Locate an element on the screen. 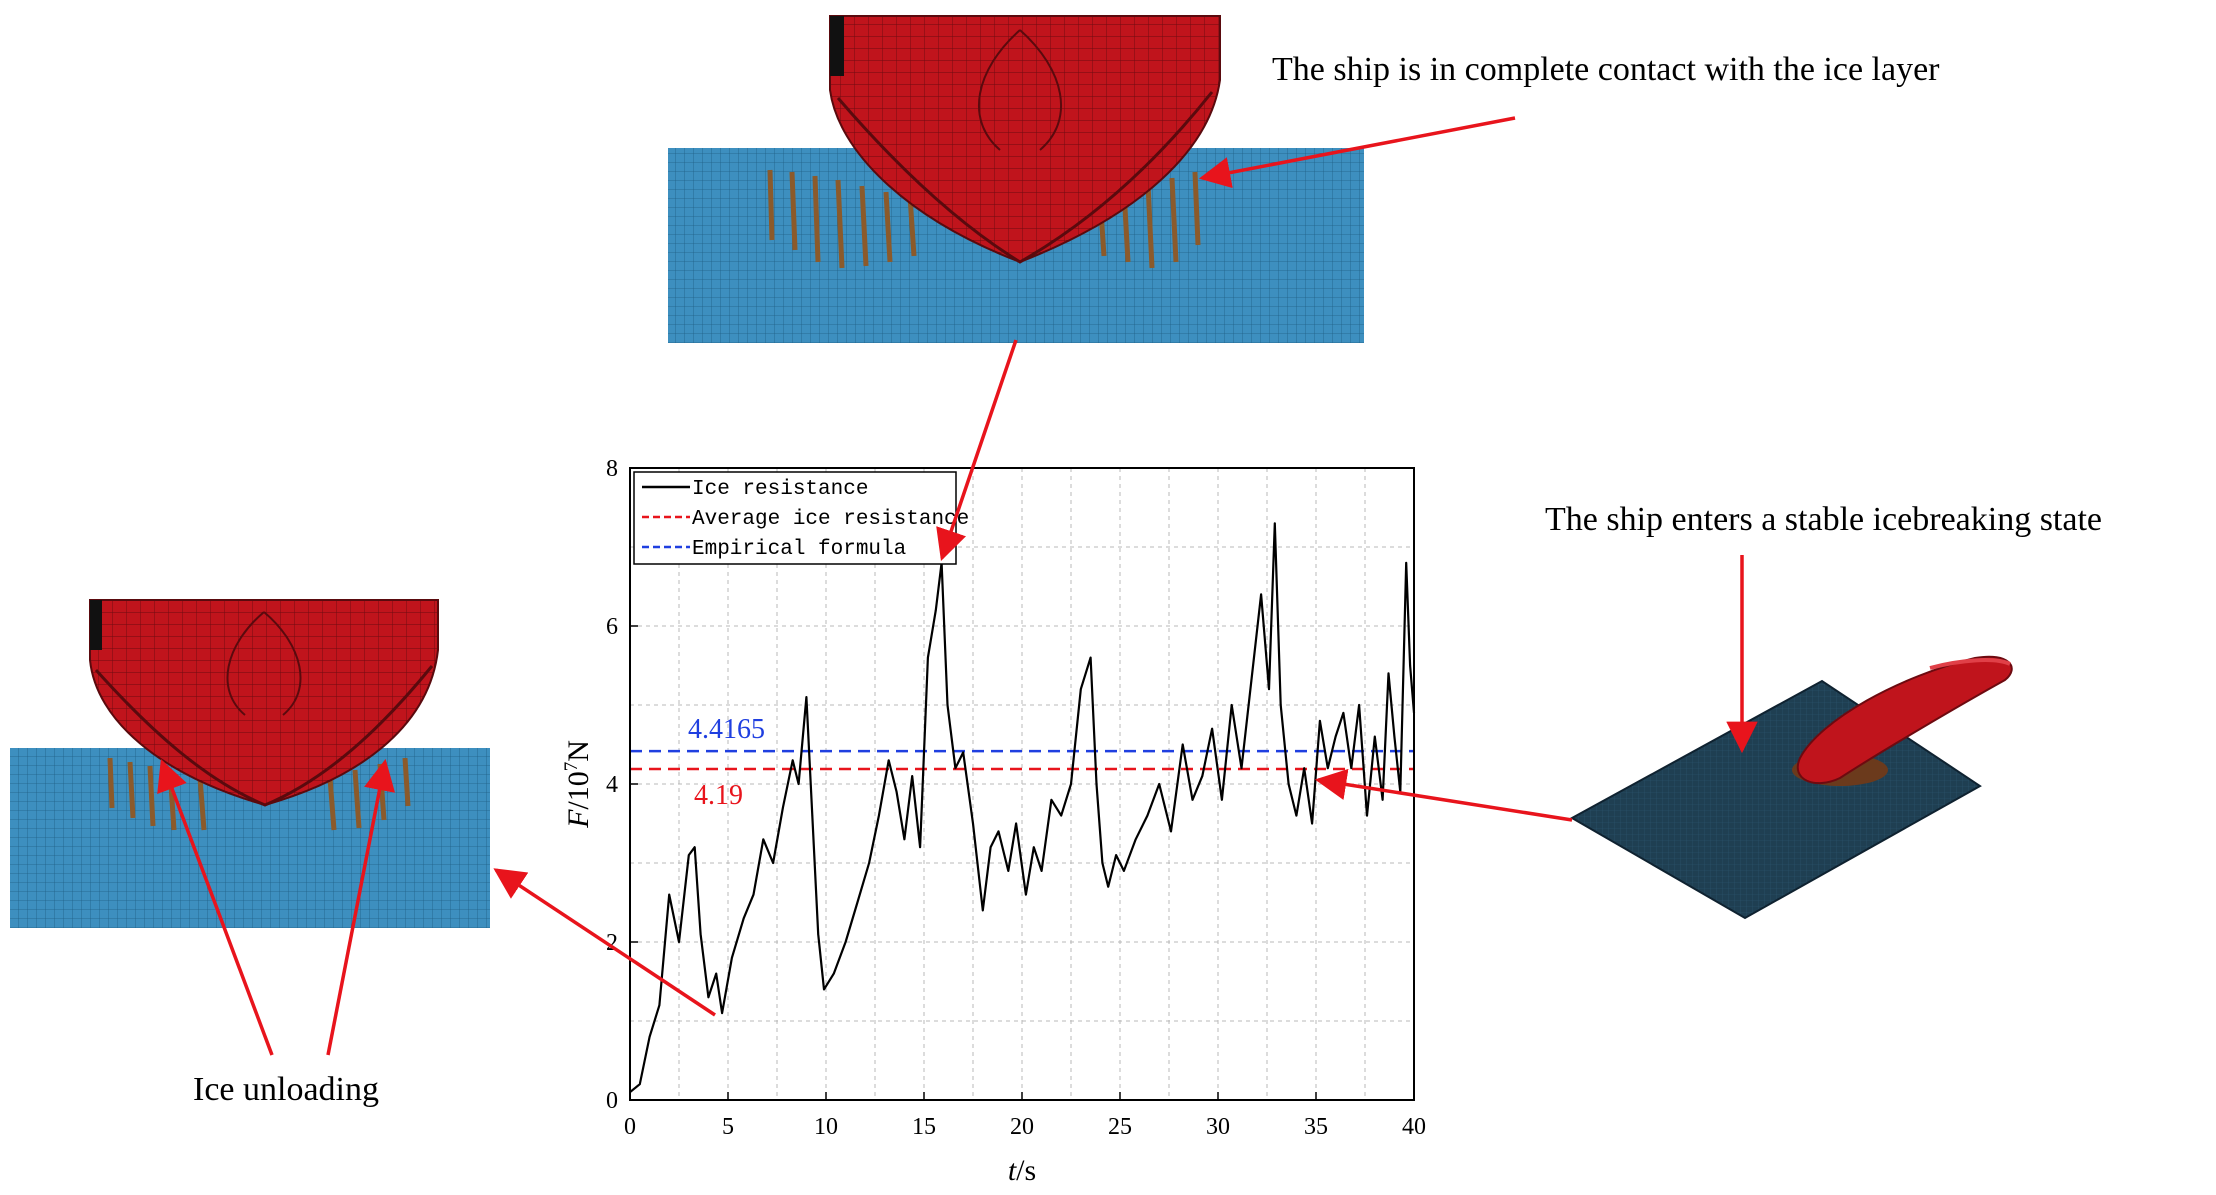 The width and height of the screenshot is (2216, 1195). top-simulation-image is located at coordinates (1016, 179).